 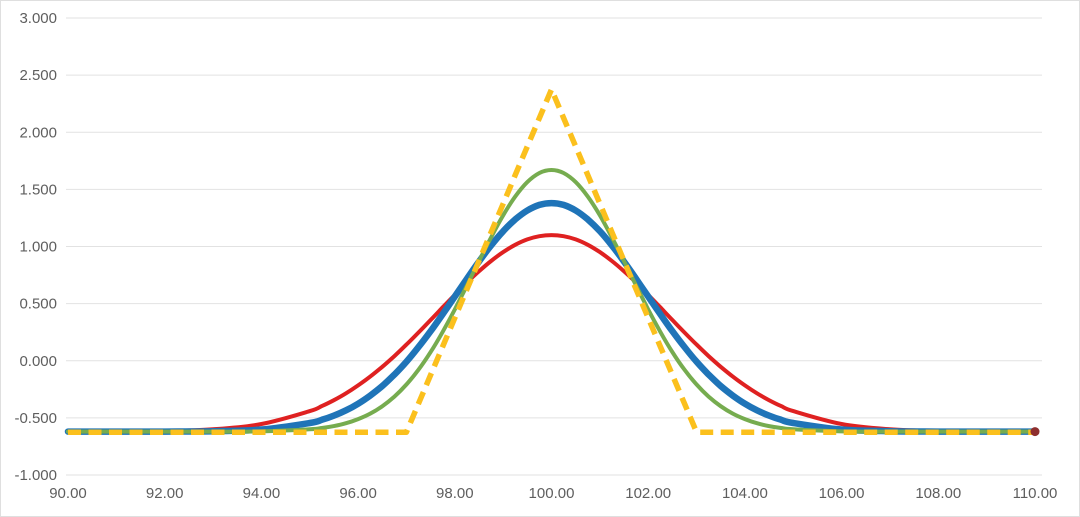 I want to click on y-axis-tick-label: 1.000, so click(x=38, y=247).